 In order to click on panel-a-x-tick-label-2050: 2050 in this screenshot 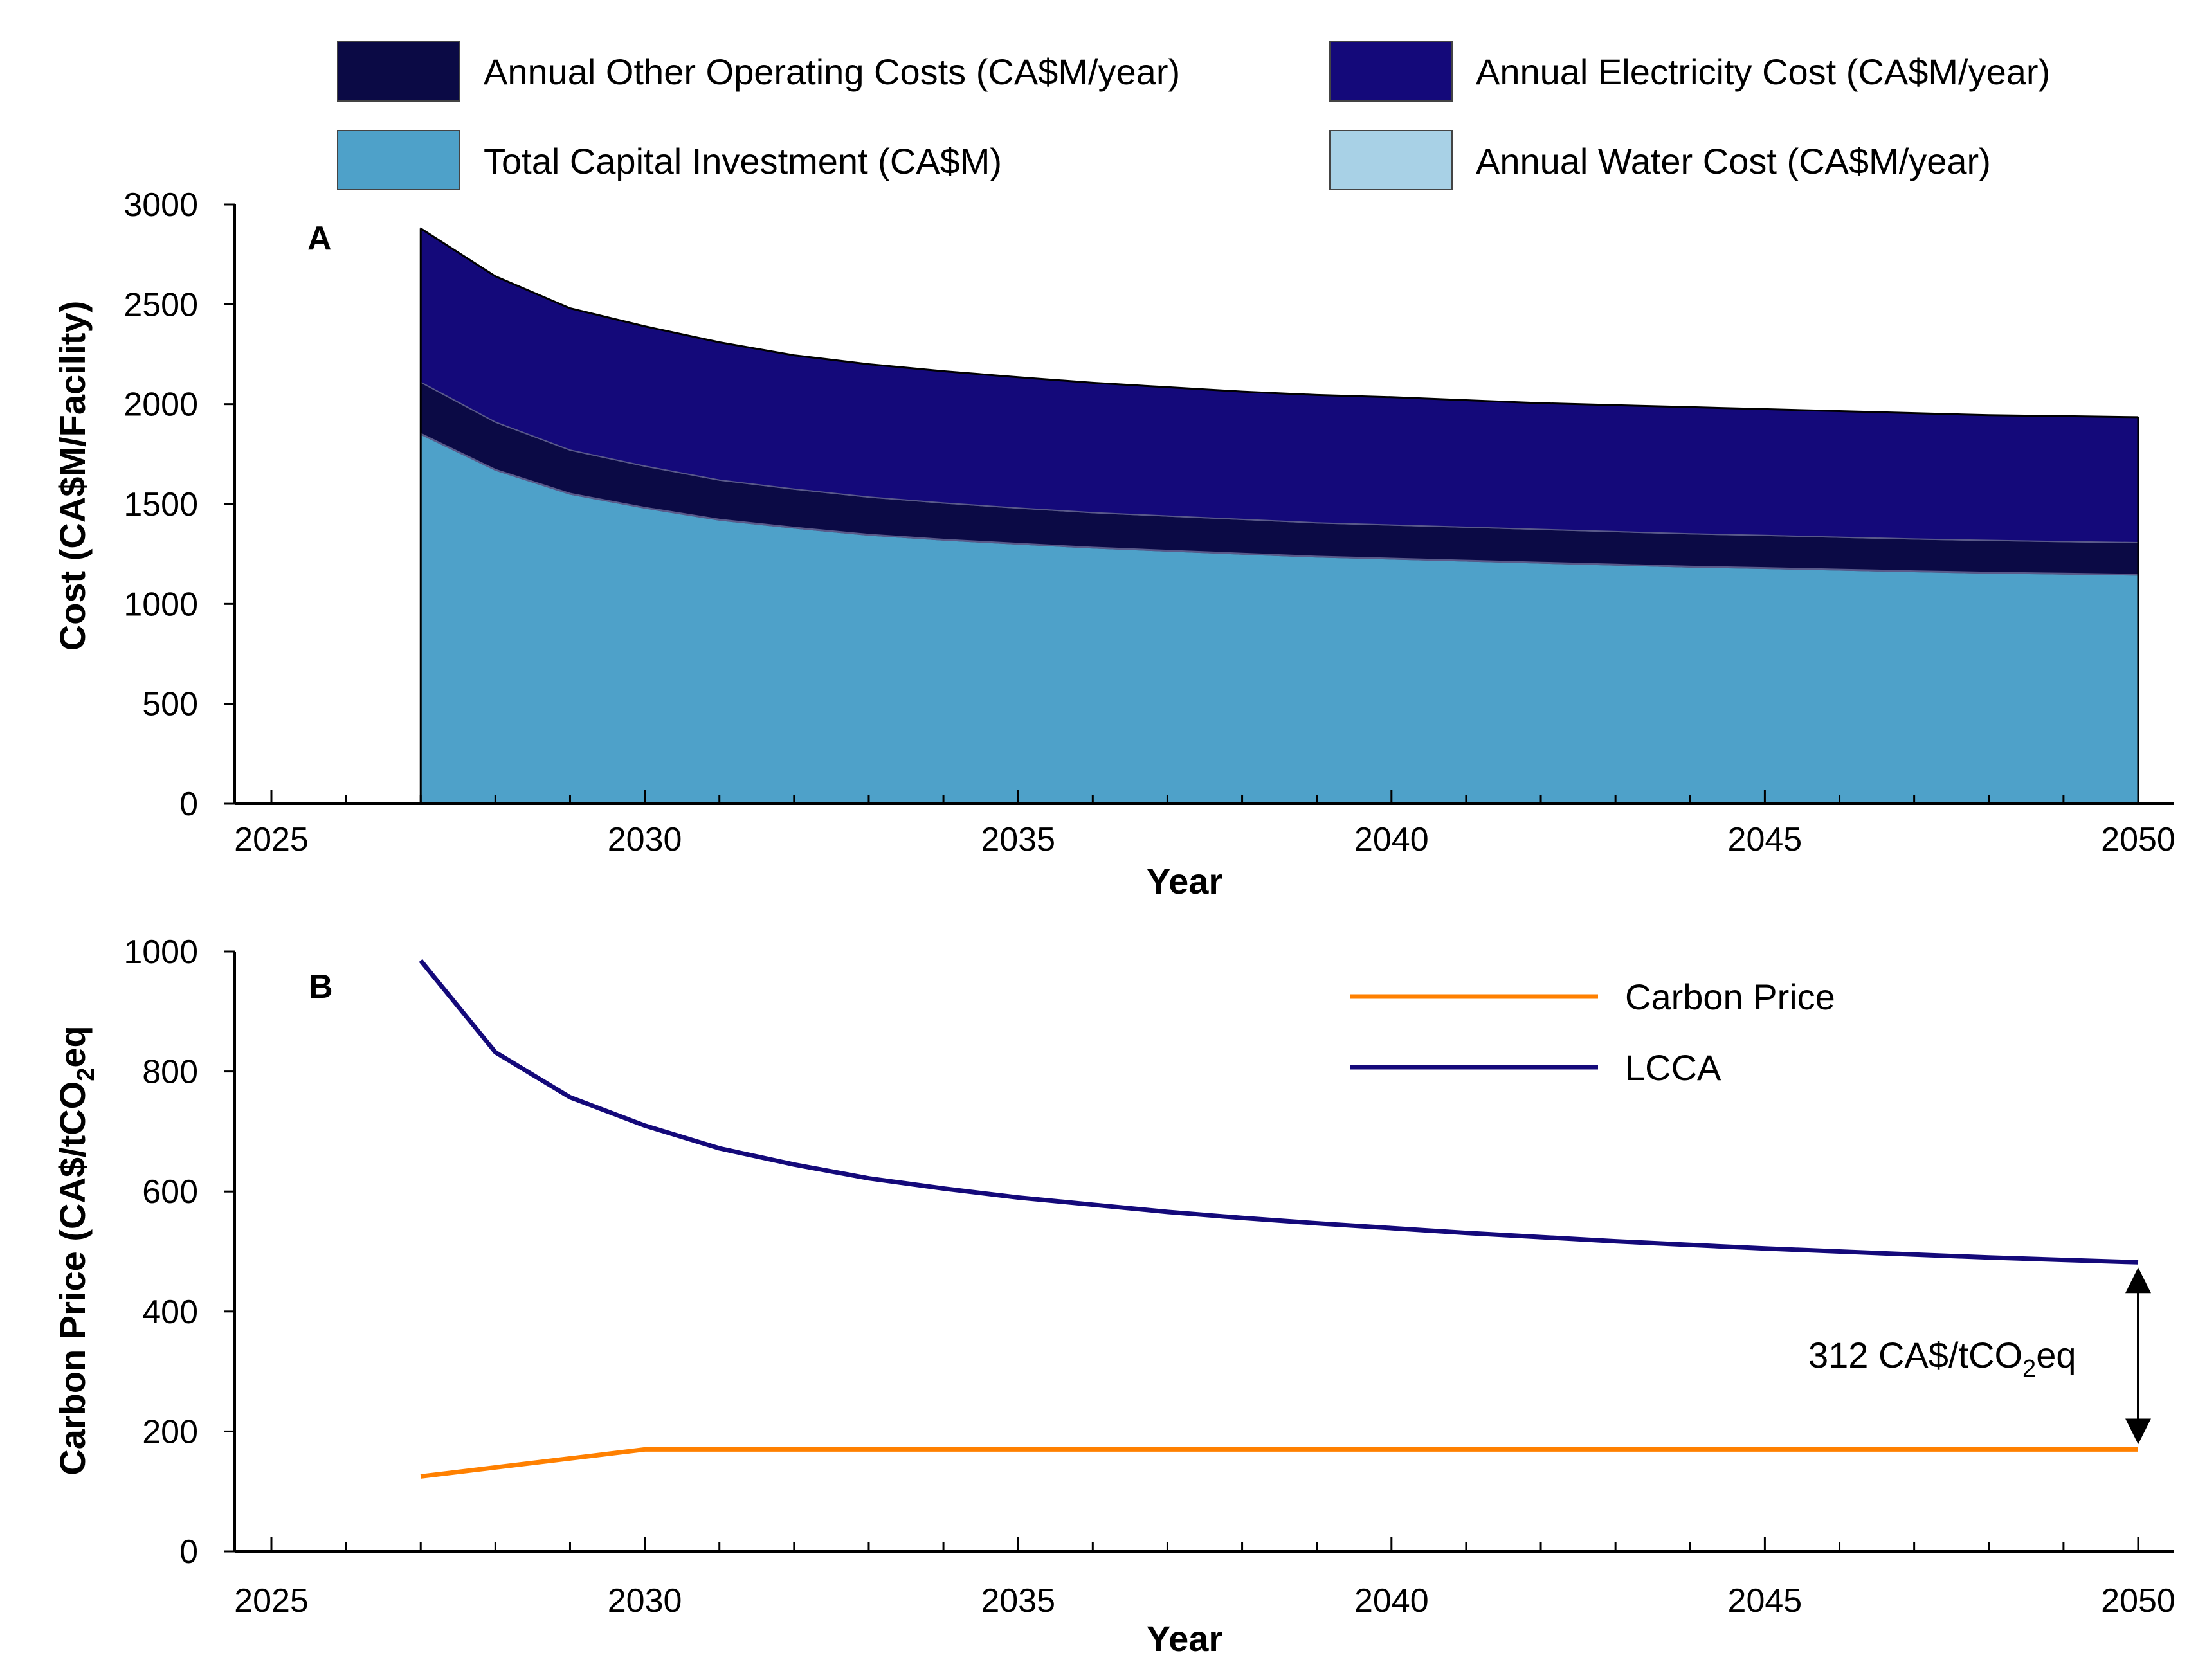, I will do `click(2138, 839)`.